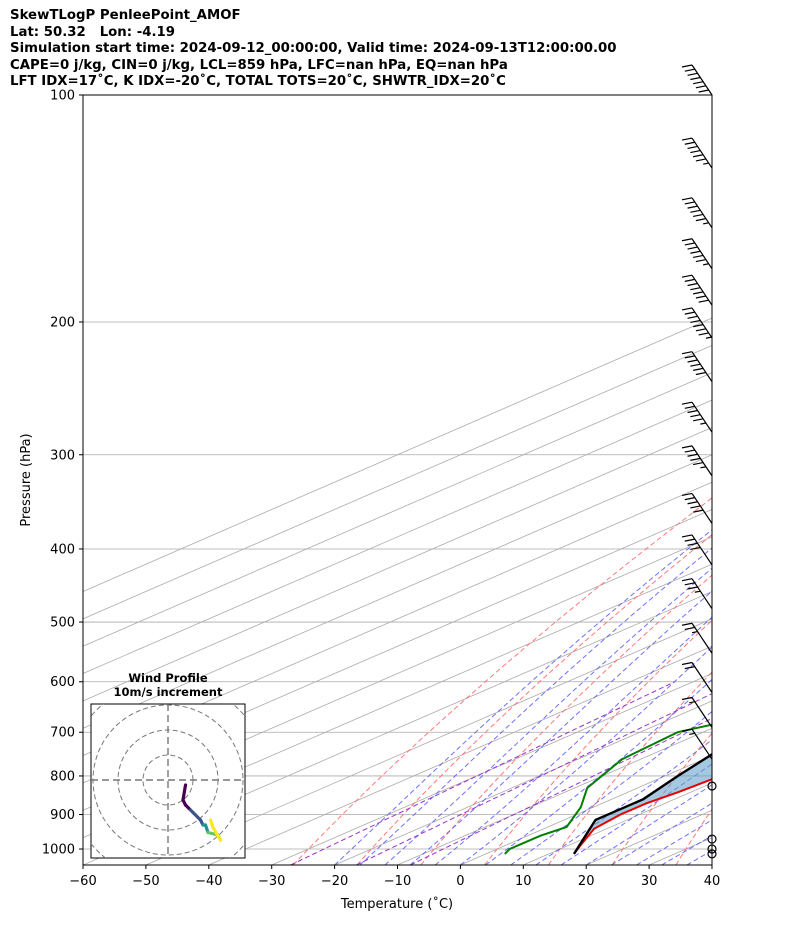 This screenshot has width=794, height=937. I want to click on x-tick-label: −50, so click(145, 881).